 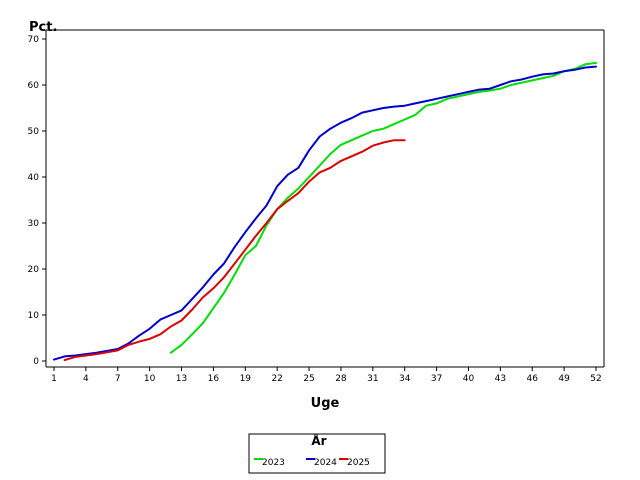 What do you see at coordinates (595, 379) in the screenshot?
I see `x-tick-label: 52` at bounding box center [595, 379].